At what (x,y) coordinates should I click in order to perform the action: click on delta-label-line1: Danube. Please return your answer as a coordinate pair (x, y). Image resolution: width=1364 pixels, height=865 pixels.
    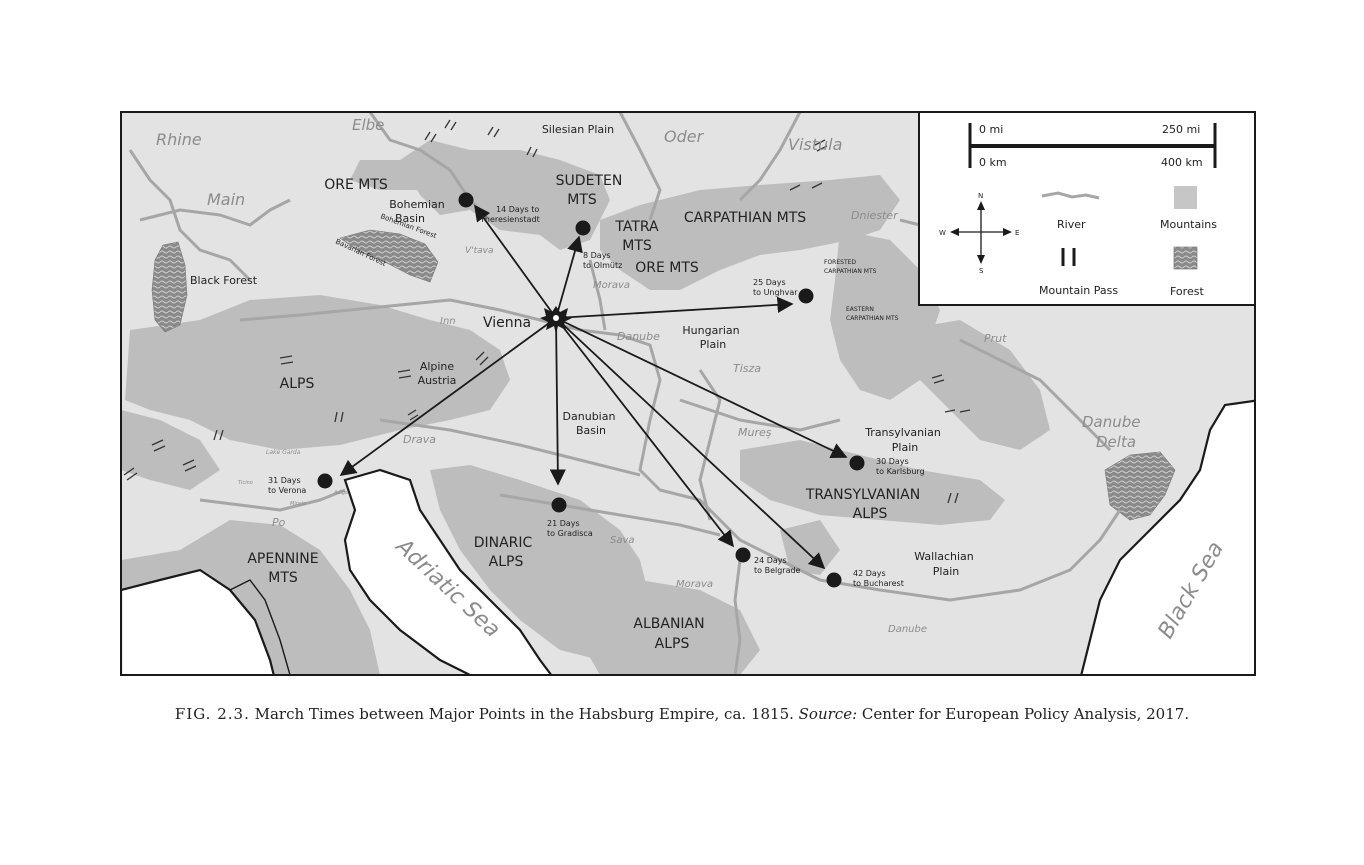
    Looking at the image, I should click on (1111, 422).